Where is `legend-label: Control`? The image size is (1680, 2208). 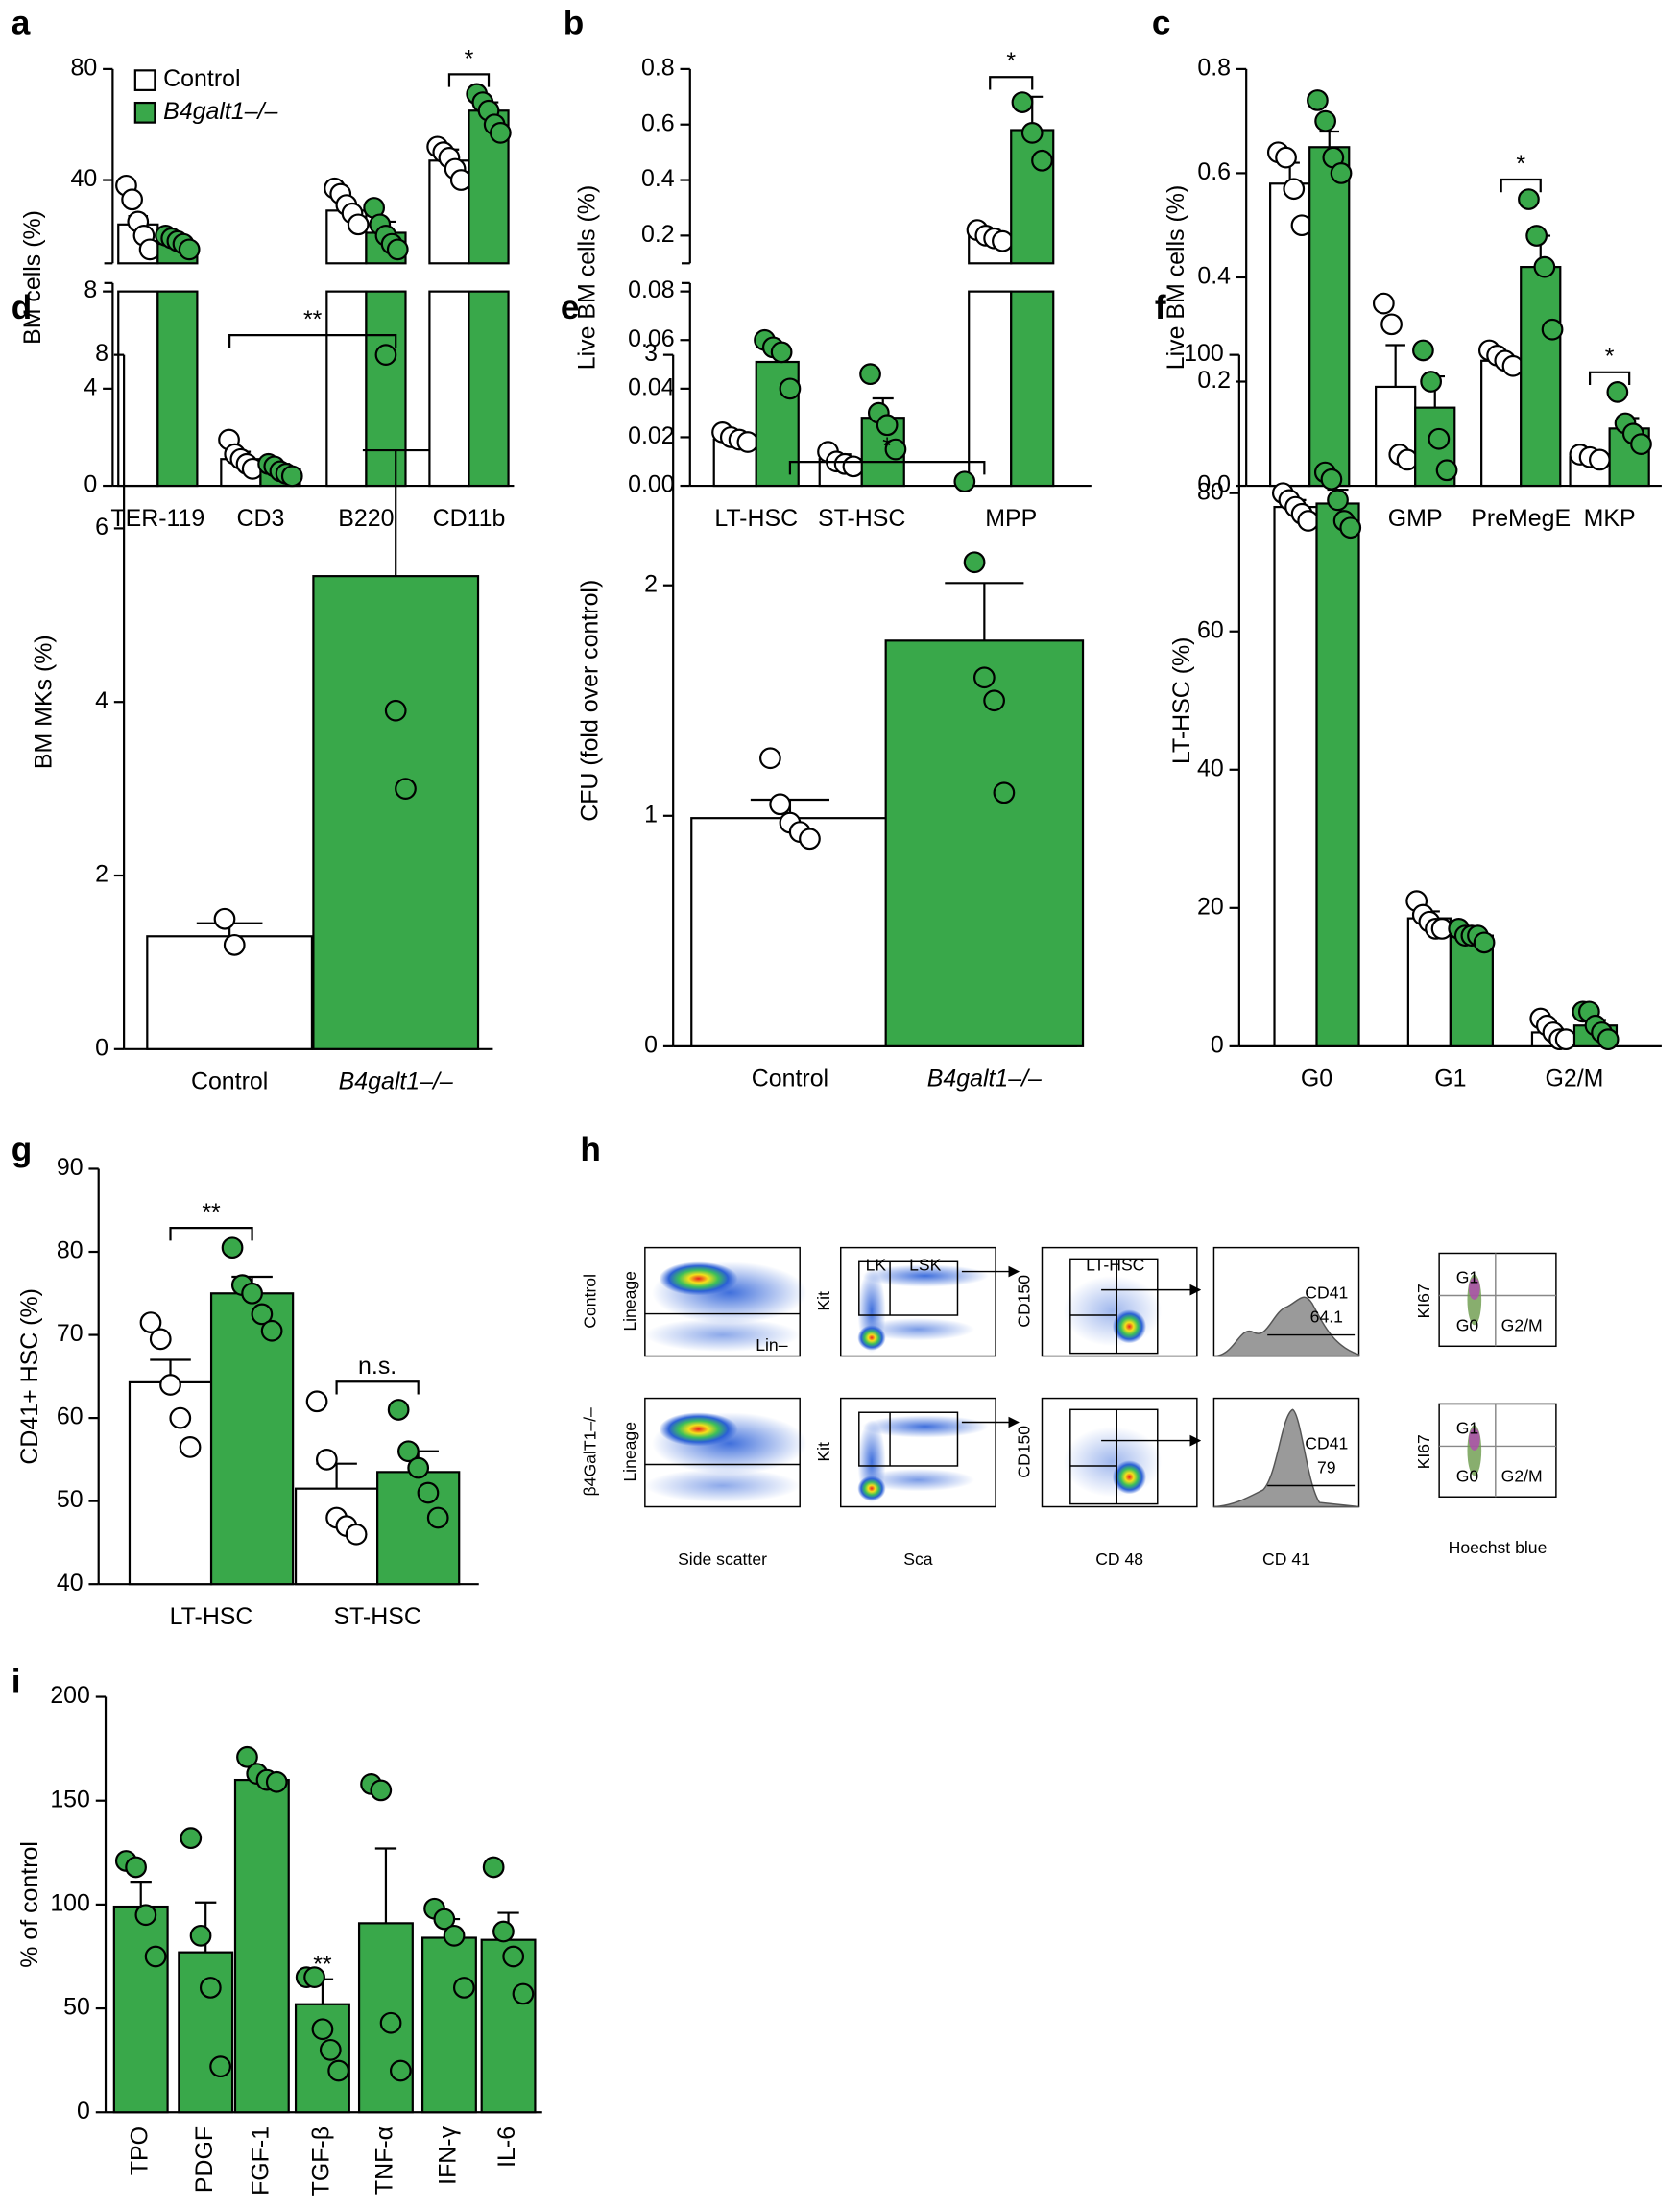 legend-label: Control is located at coordinates (201, 78).